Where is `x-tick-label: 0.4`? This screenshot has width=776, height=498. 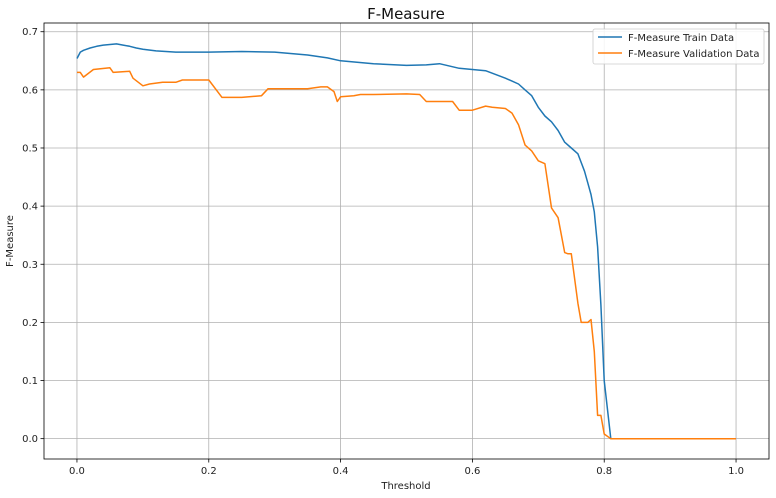 x-tick-label: 0.4 is located at coordinates (341, 471).